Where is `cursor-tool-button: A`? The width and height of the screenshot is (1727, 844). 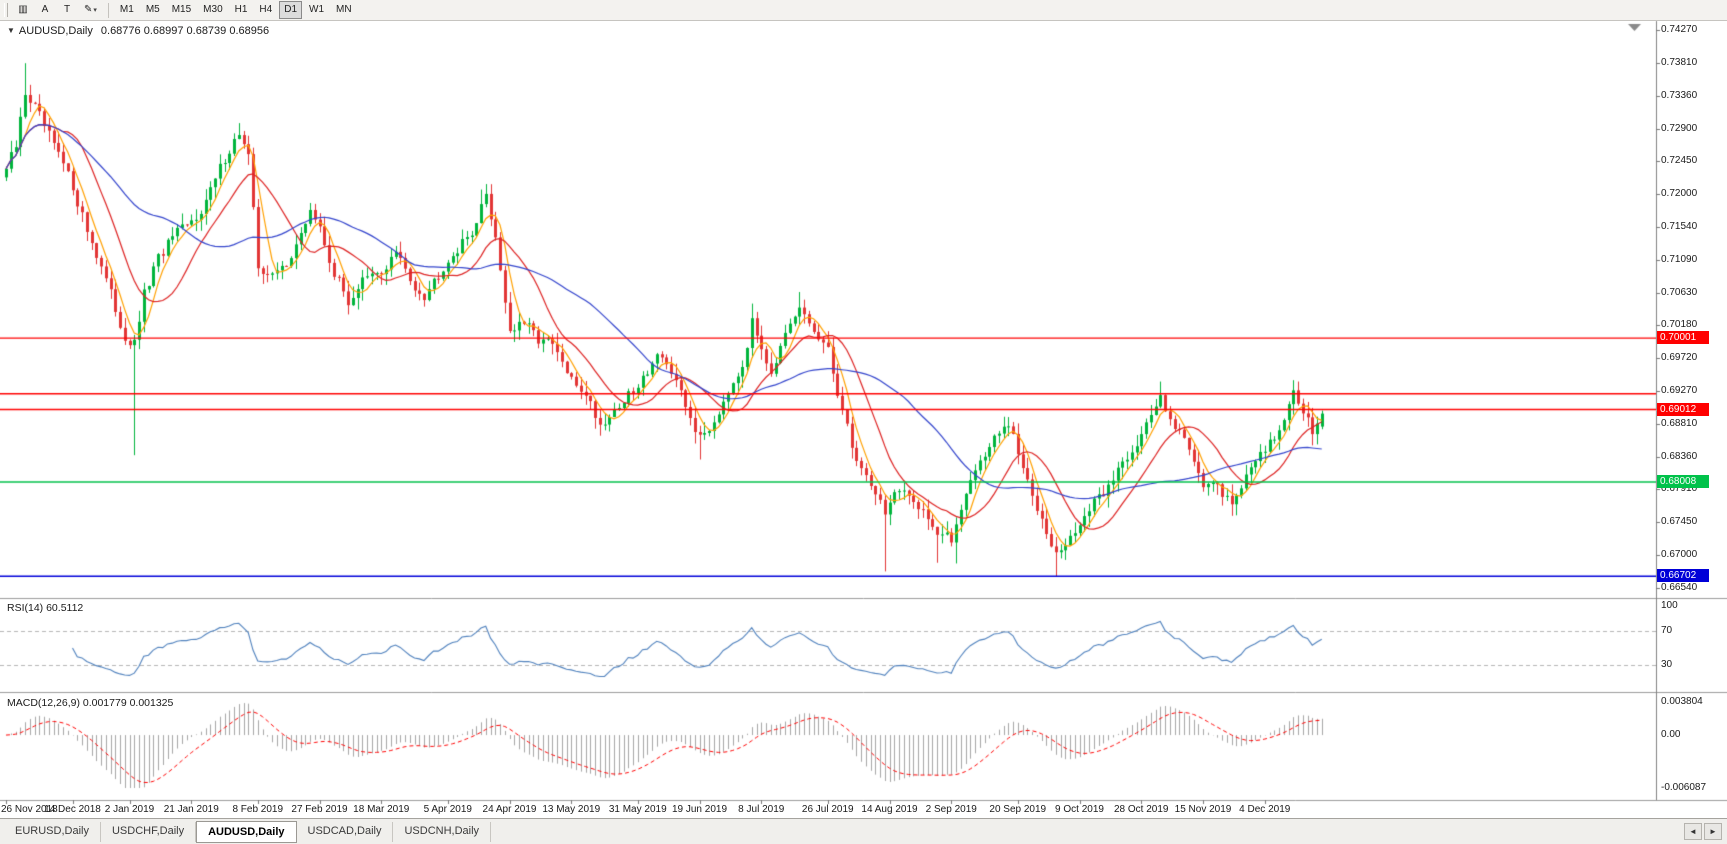
cursor-tool-button: A is located at coordinates (45, 10).